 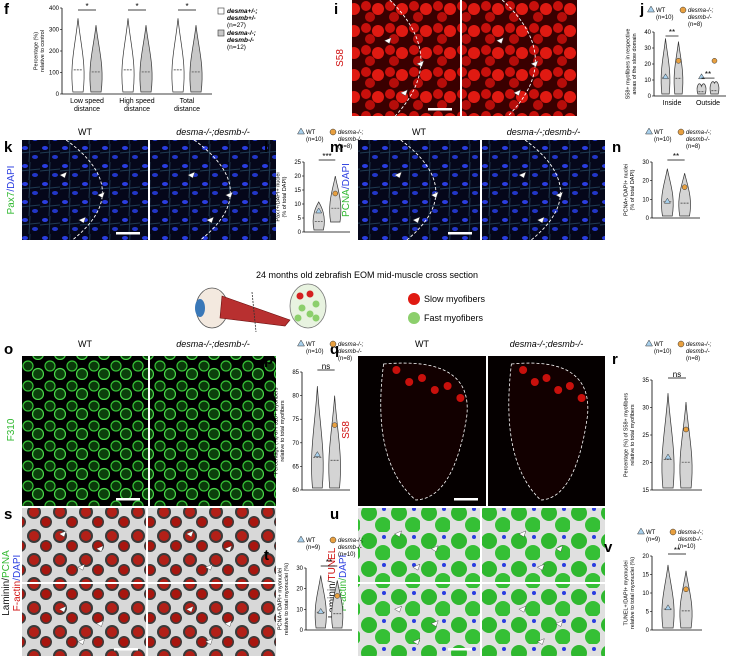 I want to click on panel-label: o, so click(x=8, y=349).